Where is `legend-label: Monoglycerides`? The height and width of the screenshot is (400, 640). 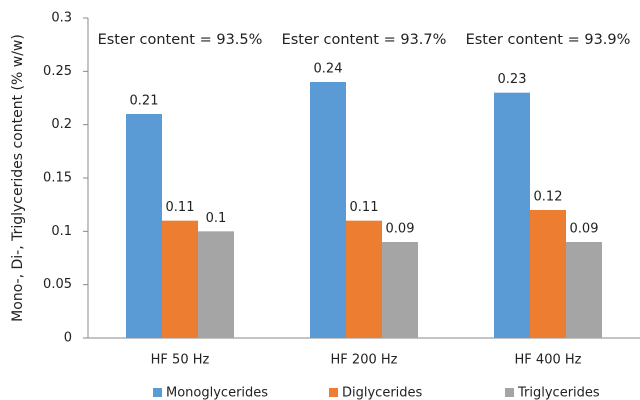
legend-label: Monoglycerides is located at coordinates (217, 393).